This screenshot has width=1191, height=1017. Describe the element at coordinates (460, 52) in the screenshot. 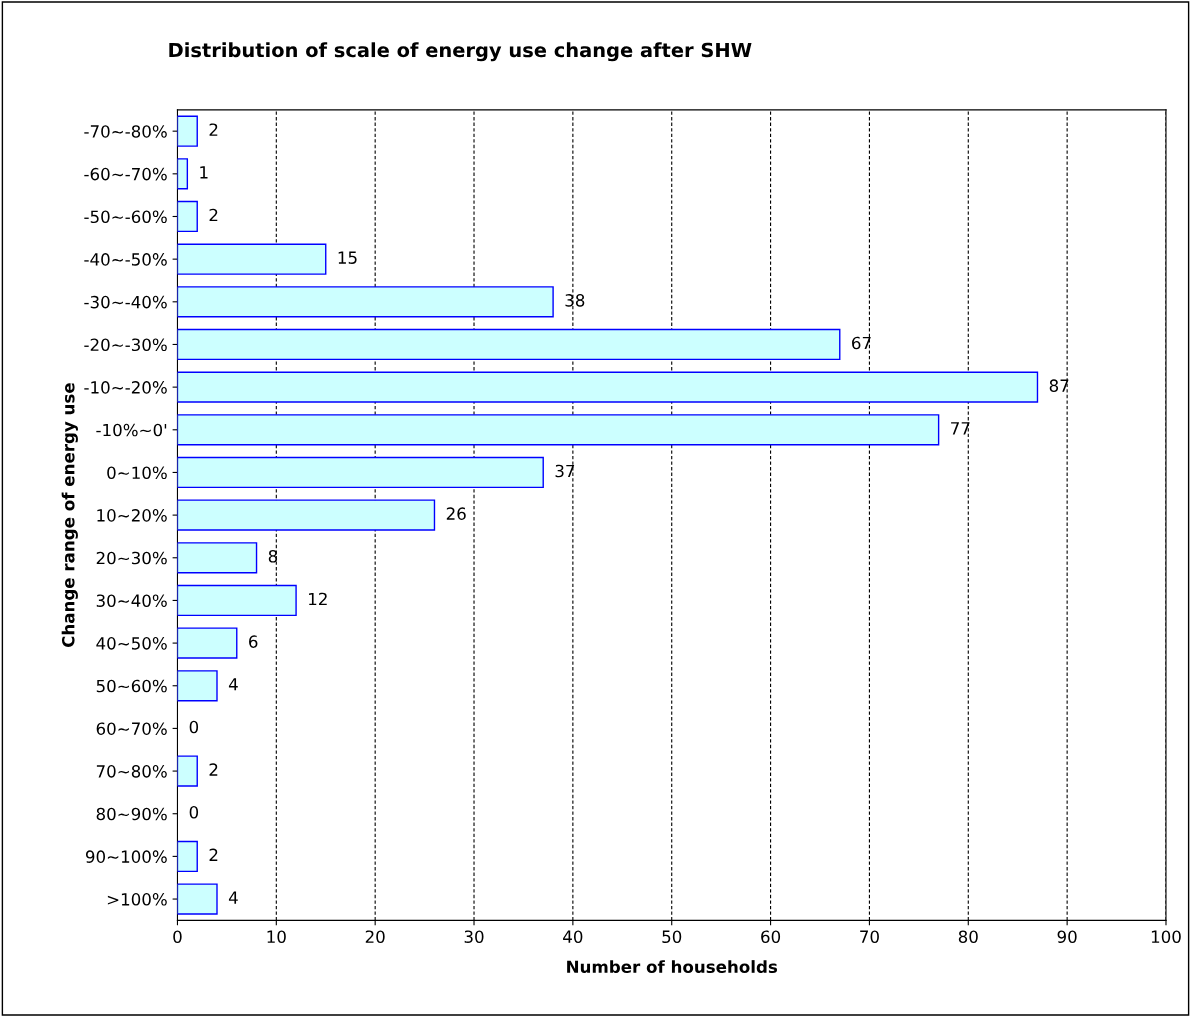

I see `chart-title: Distribution of scale of energy use change after SHW` at that location.